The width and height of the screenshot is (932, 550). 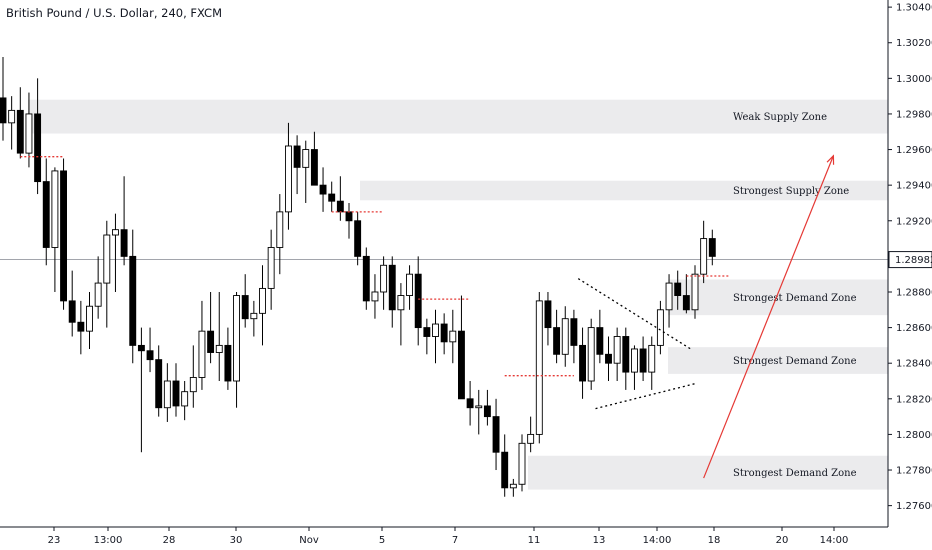 What do you see at coordinates (634, 314) in the screenshot?
I see `triangle-upper-line` at bounding box center [634, 314].